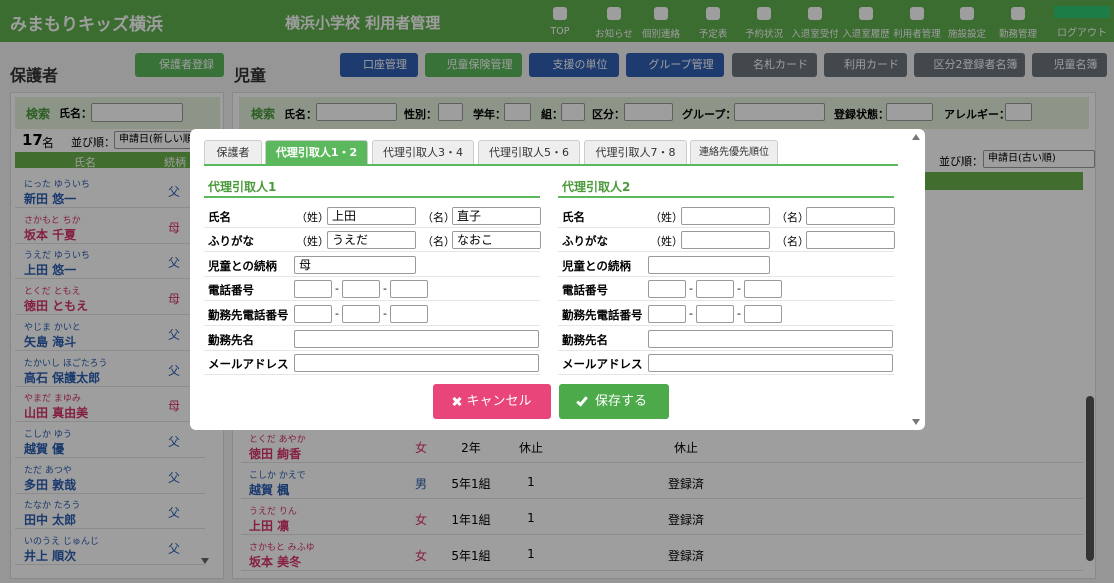 The image size is (1114, 583). Describe the element at coordinates (614, 401) in the screenshot. I see `save-button: 保存する` at that location.